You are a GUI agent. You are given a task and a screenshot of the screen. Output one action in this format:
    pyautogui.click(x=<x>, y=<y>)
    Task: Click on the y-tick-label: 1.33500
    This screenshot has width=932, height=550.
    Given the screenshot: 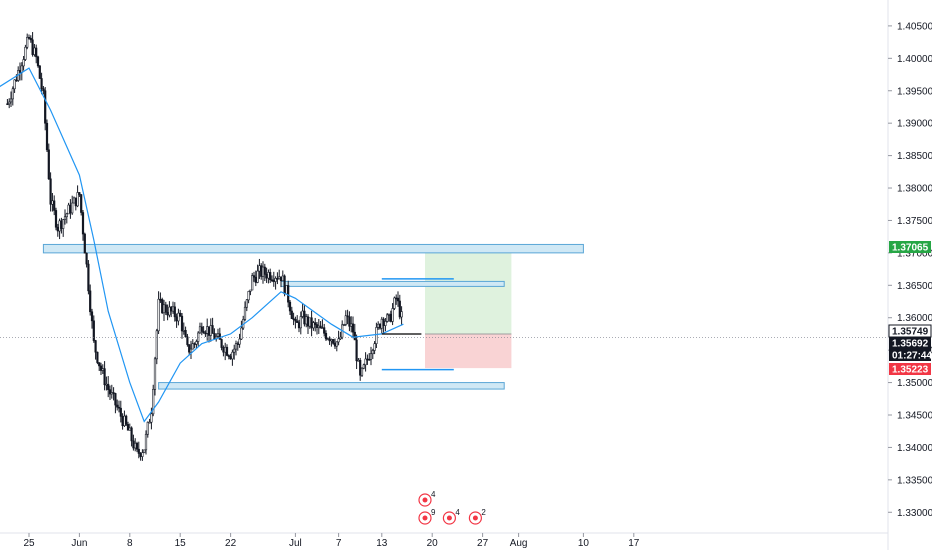 What is the action you would take?
    pyautogui.click(x=914, y=480)
    